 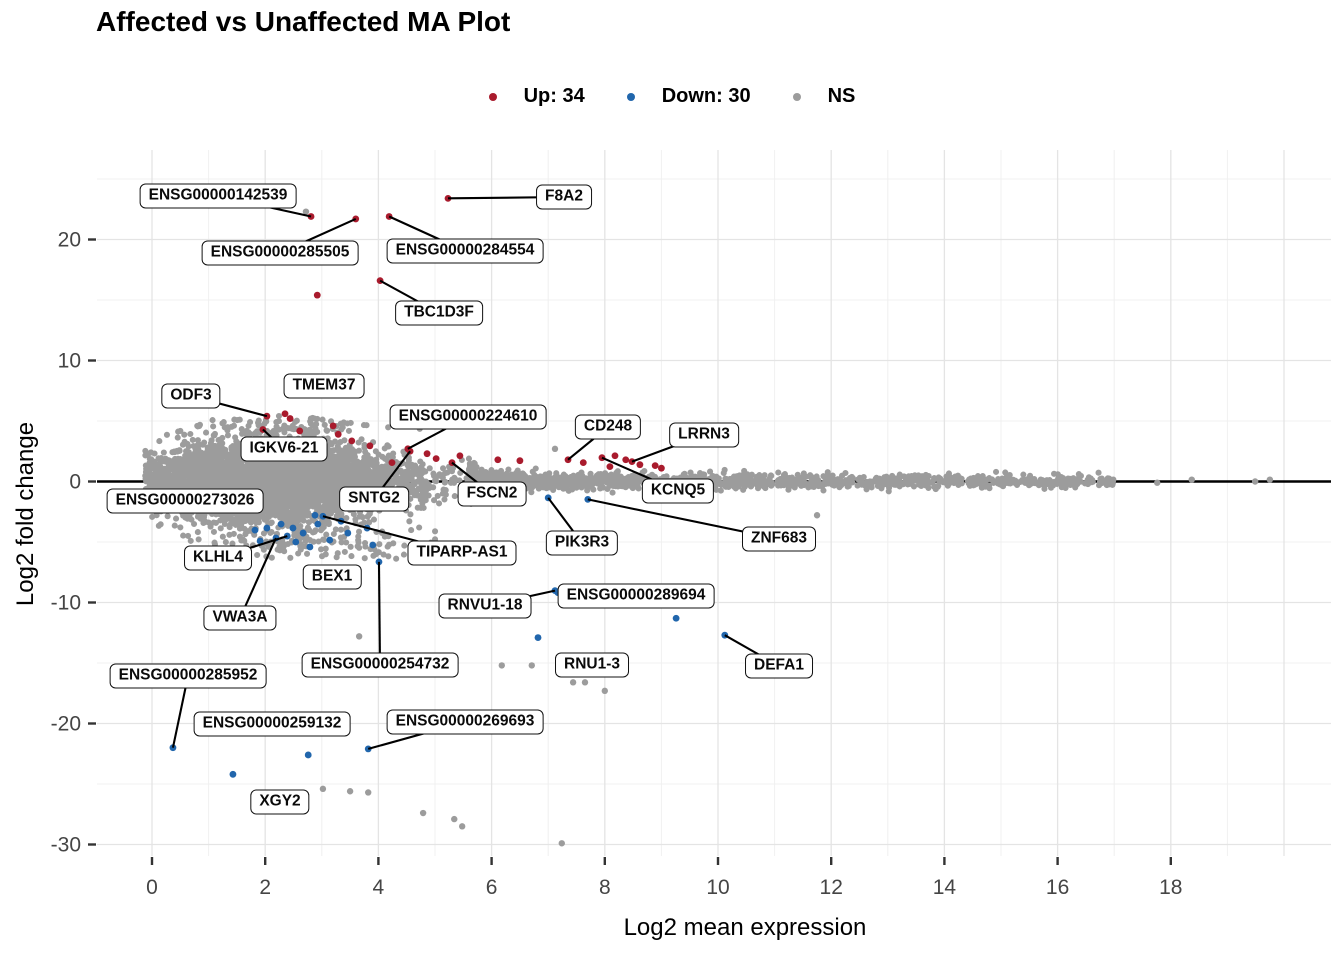 I want to click on gene-label-ENSG00000289694: ENSG00000289694, so click(x=636, y=596).